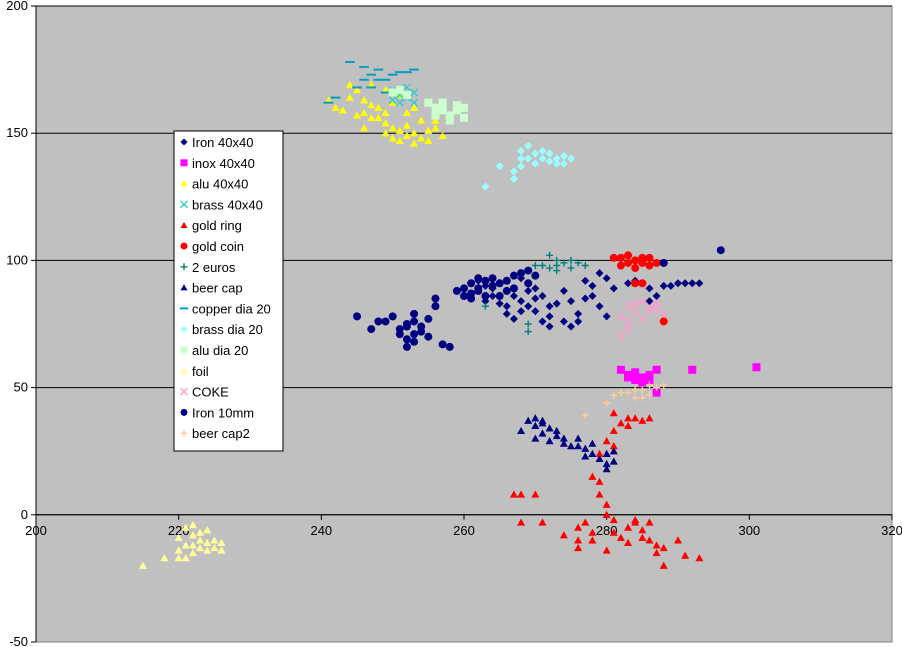 This screenshot has height=647, width=902. Describe the element at coordinates (891, 530) in the screenshot. I see `x-tick-label: 320` at that location.